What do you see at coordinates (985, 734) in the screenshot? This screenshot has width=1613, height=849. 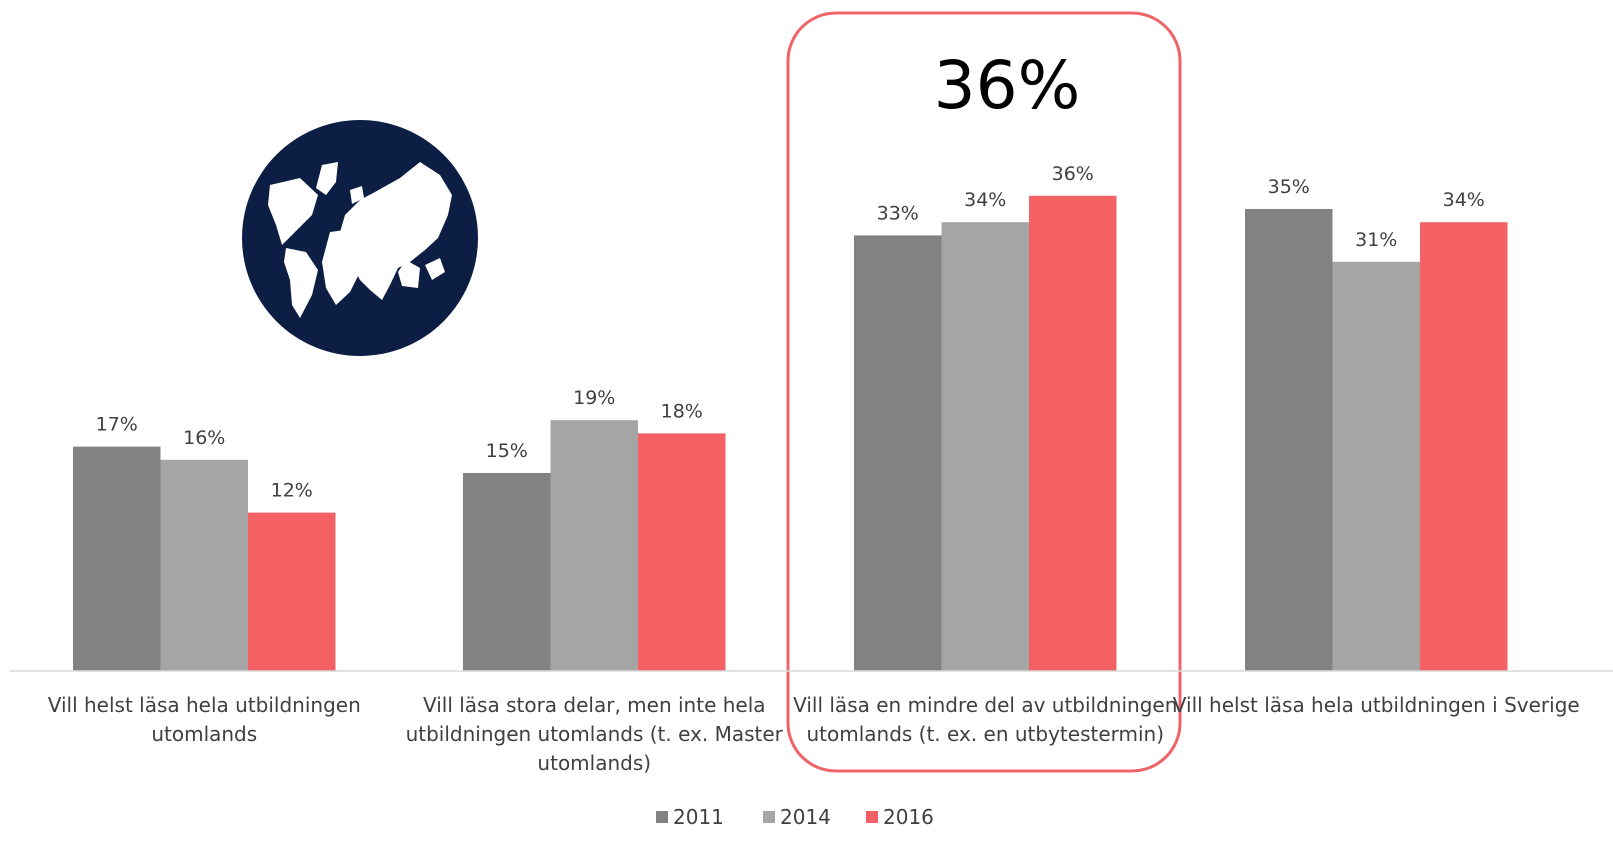 I see `category-label-line: utomlands (t. ex. en utbytestermin)` at bounding box center [985, 734].